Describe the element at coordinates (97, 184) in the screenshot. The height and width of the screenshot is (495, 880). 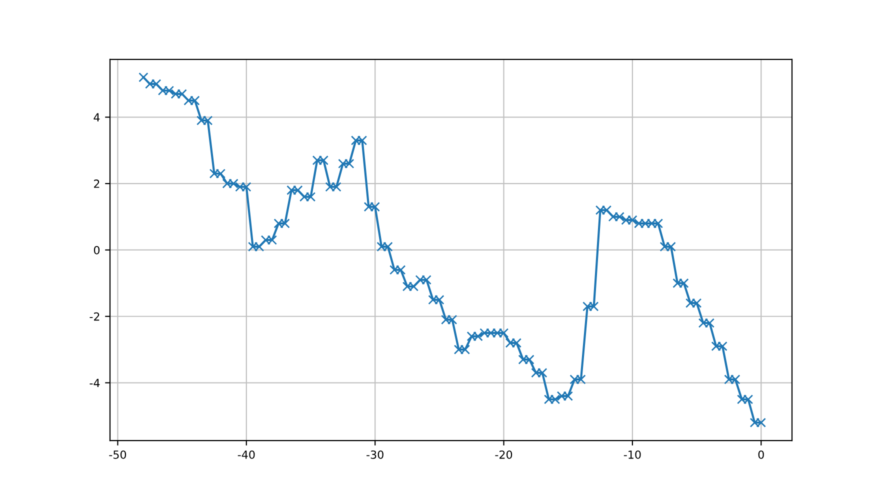
I see `y-tick-label: 2` at that location.